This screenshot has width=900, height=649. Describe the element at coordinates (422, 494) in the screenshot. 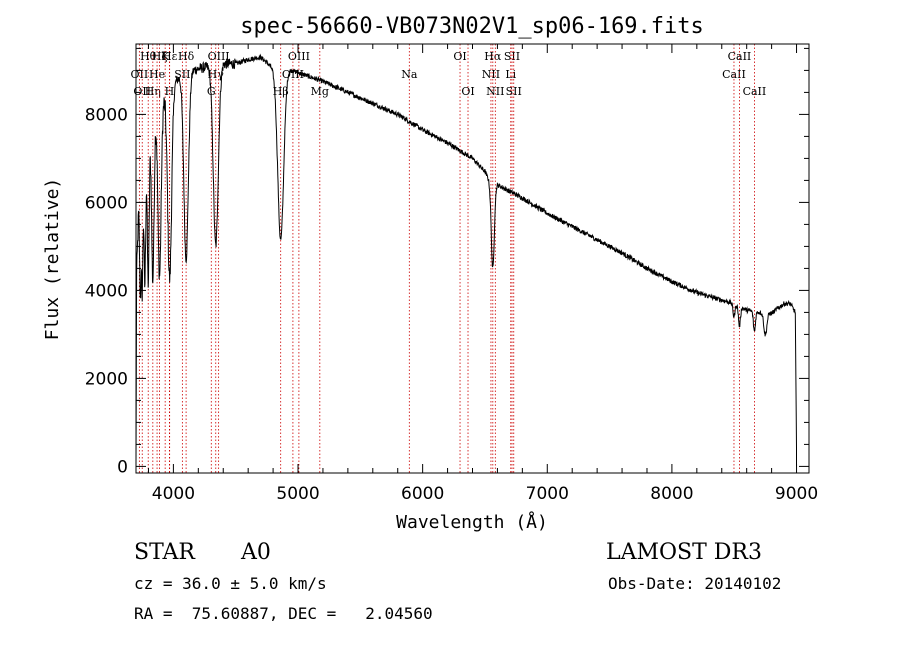

I see `x-tick-label: 6000` at that location.